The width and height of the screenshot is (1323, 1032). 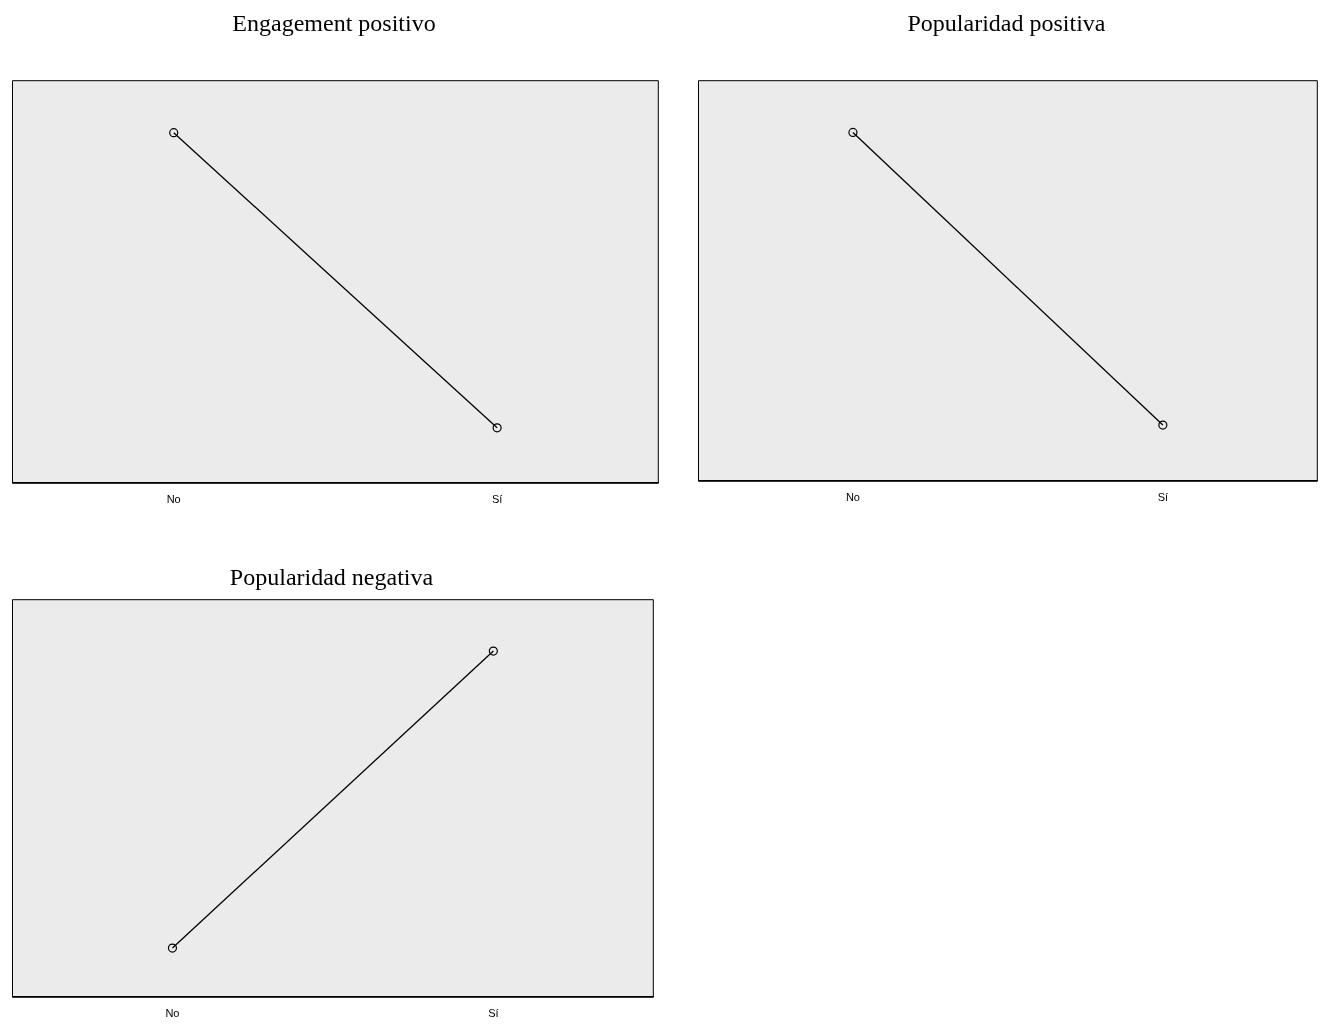 What do you see at coordinates (334, 23) in the screenshot?
I see `chart-title: Engagement positivo` at bounding box center [334, 23].